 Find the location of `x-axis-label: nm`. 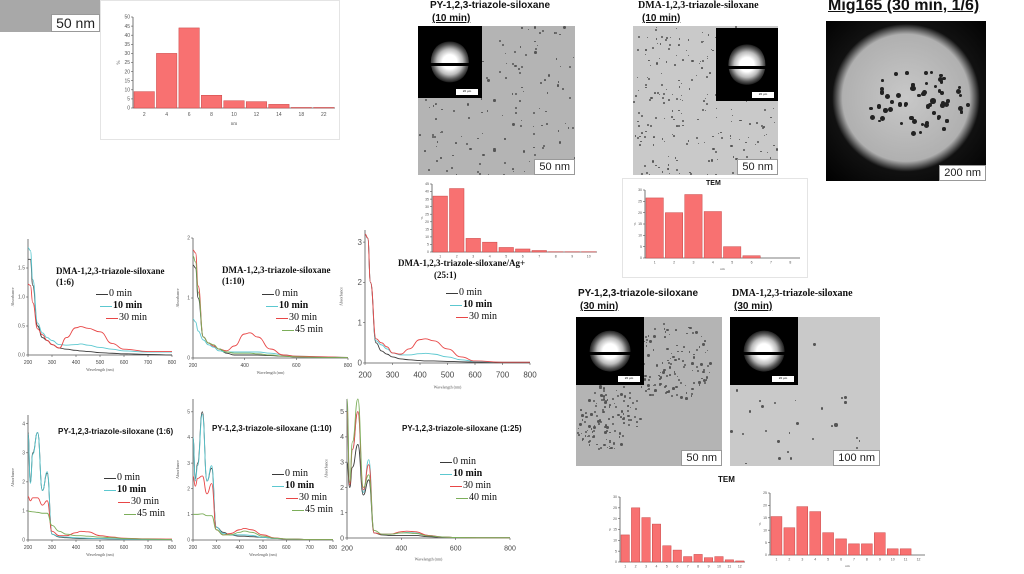

x-axis-label: nm is located at coordinates (847, 566).